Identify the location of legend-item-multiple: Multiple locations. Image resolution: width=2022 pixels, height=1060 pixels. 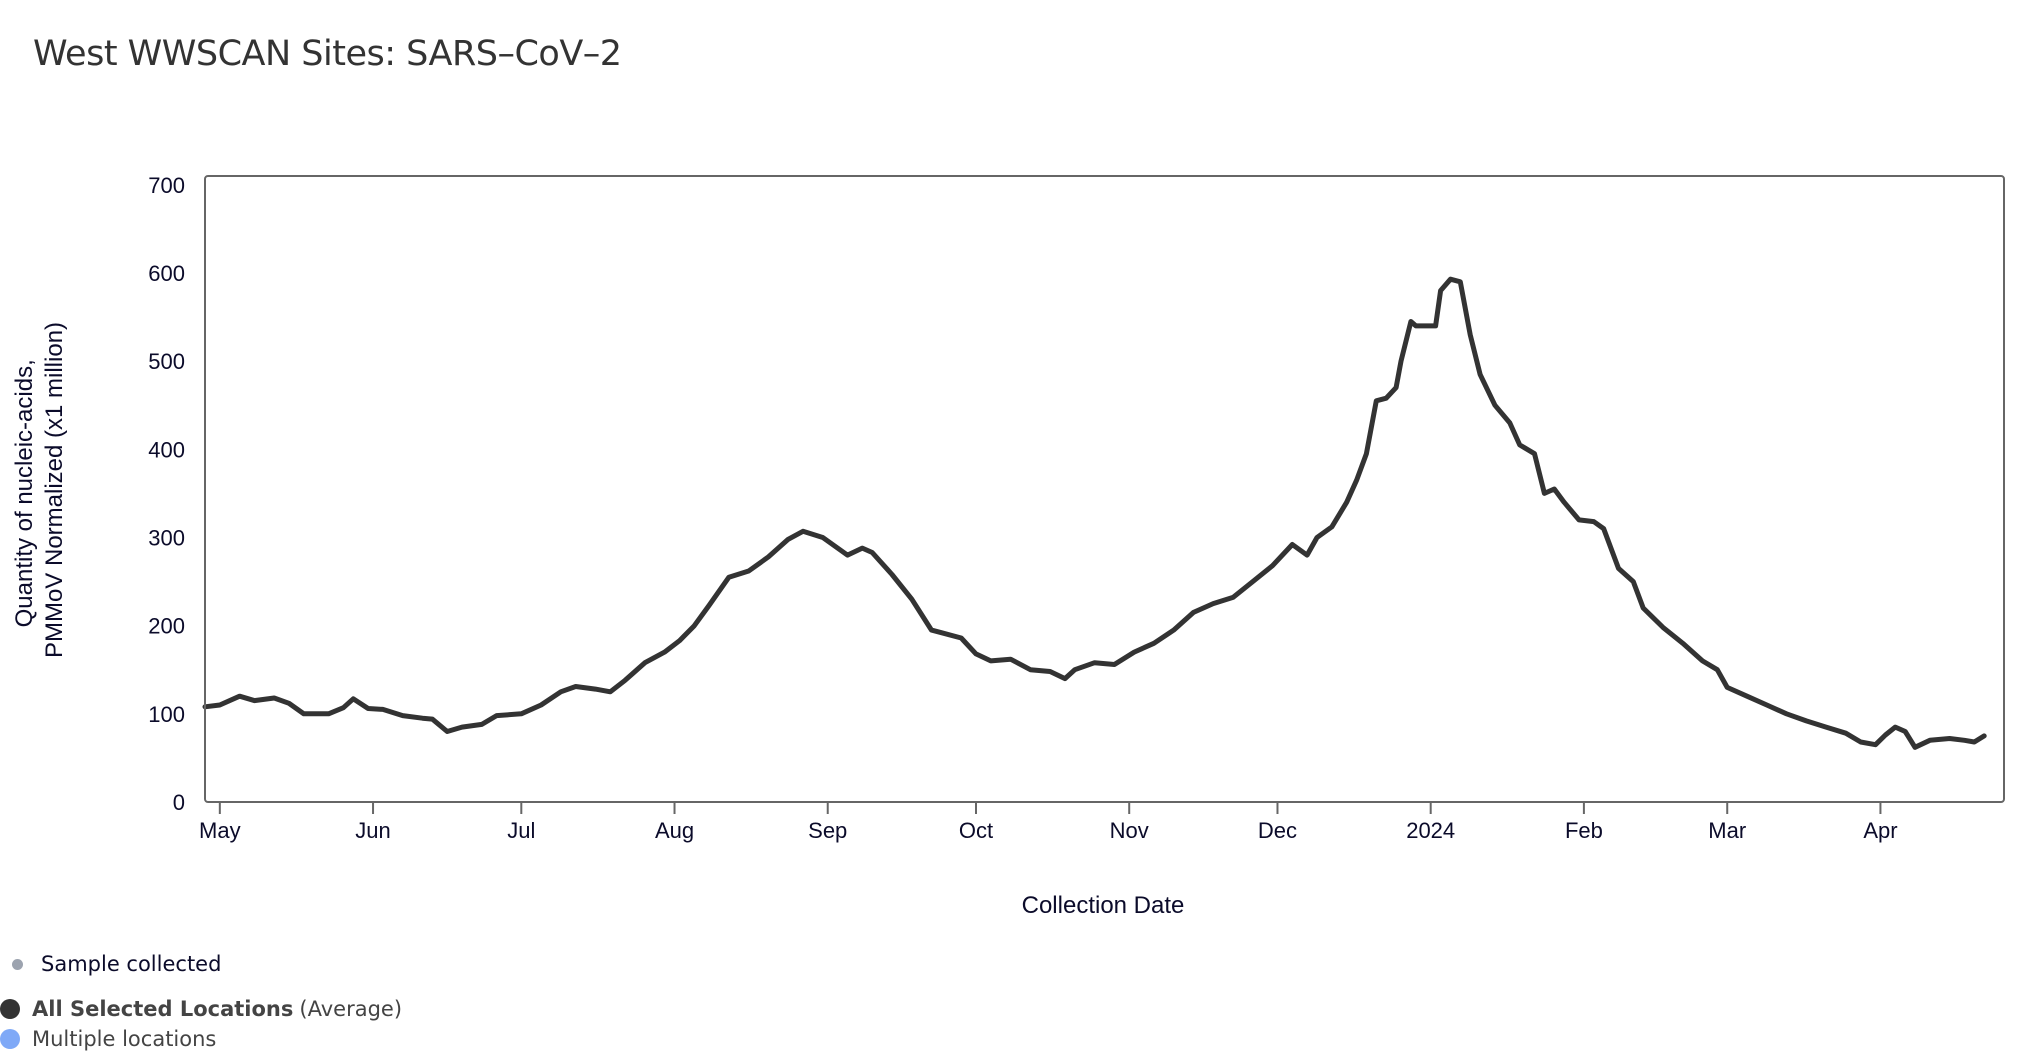
(108, 1039).